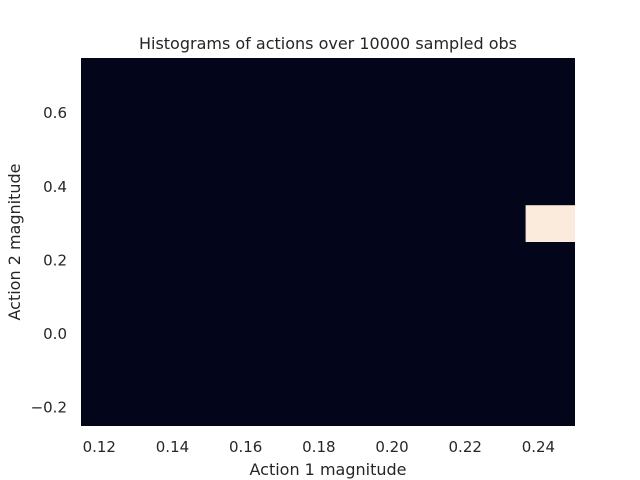  Describe the element at coordinates (55, 187) in the screenshot. I see `y-tick-label: 0.4` at that location.